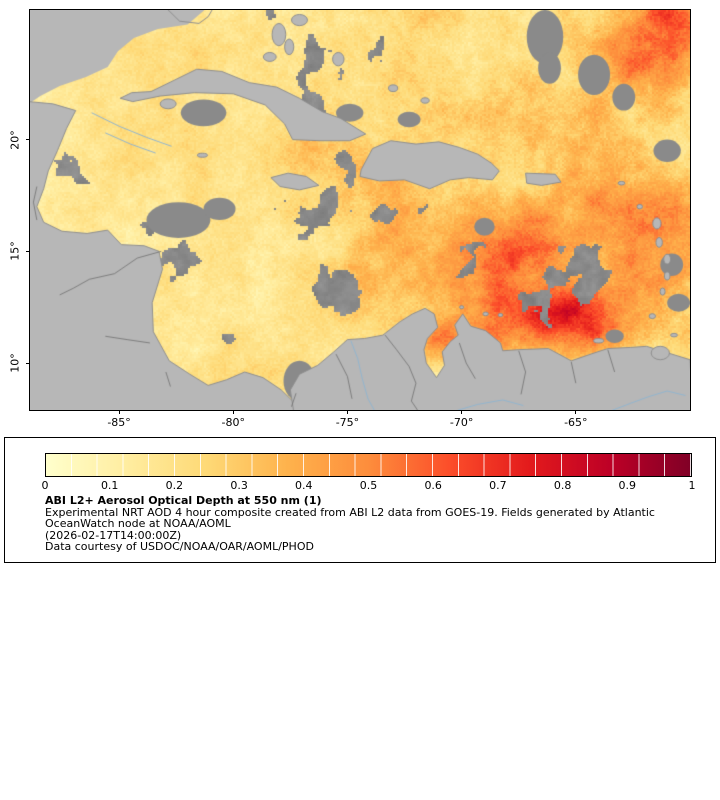 Image resolution: width=720 pixels, height=800 pixels. What do you see at coordinates (45, 485) in the screenshot?
I see `colorbar-tick-label: 0` at bounding box center [45, 485].